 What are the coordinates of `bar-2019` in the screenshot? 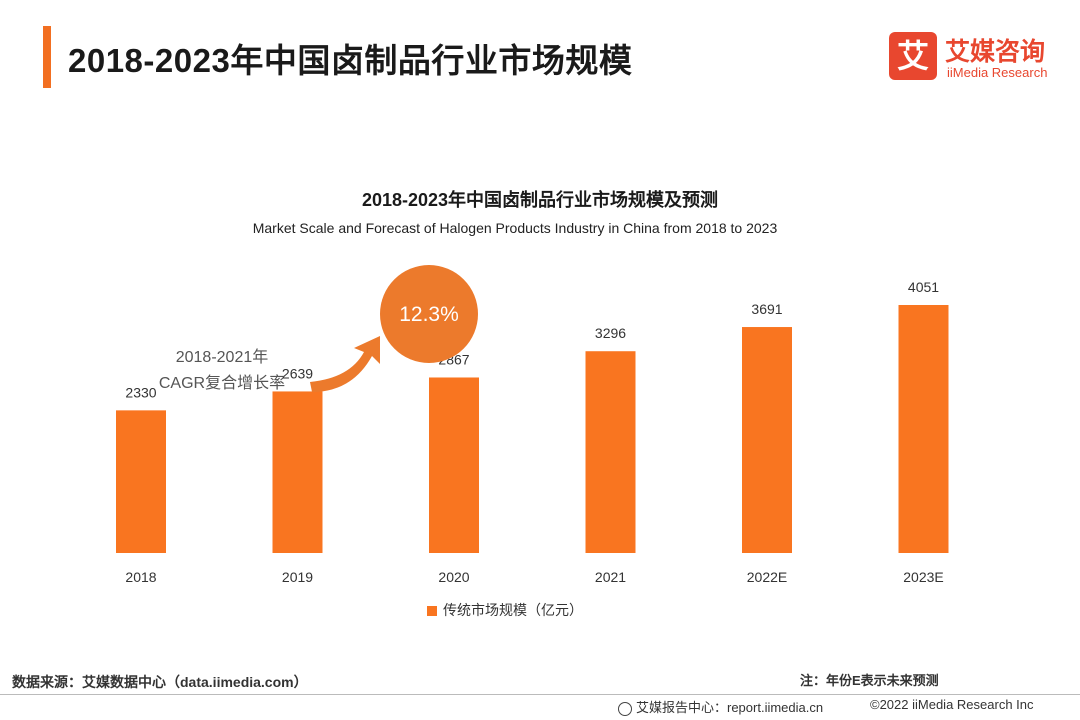 It's located at (297, 472).